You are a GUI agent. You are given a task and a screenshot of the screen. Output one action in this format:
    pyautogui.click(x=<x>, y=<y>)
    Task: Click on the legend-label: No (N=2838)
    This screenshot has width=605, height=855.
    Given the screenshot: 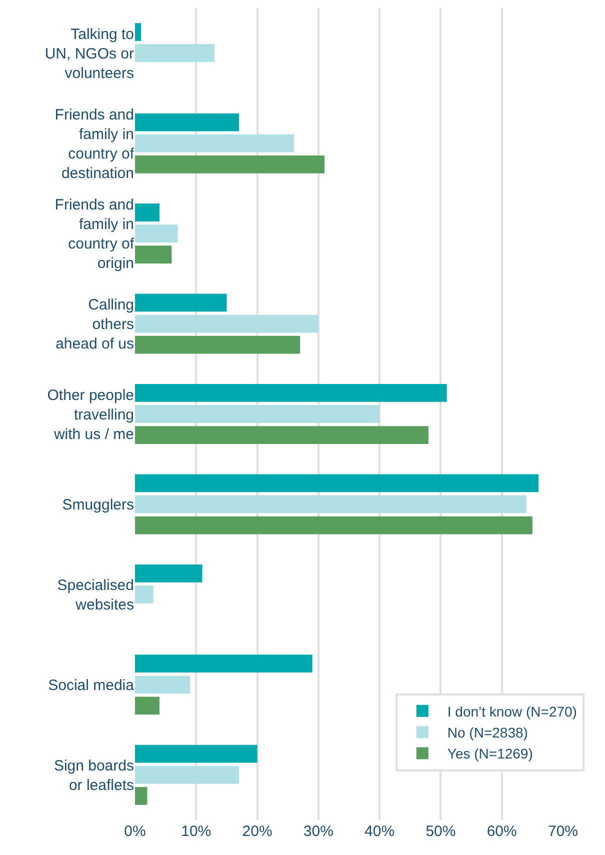 What is the action you would take?
    pyautogui.click(x=487, y=732)
    